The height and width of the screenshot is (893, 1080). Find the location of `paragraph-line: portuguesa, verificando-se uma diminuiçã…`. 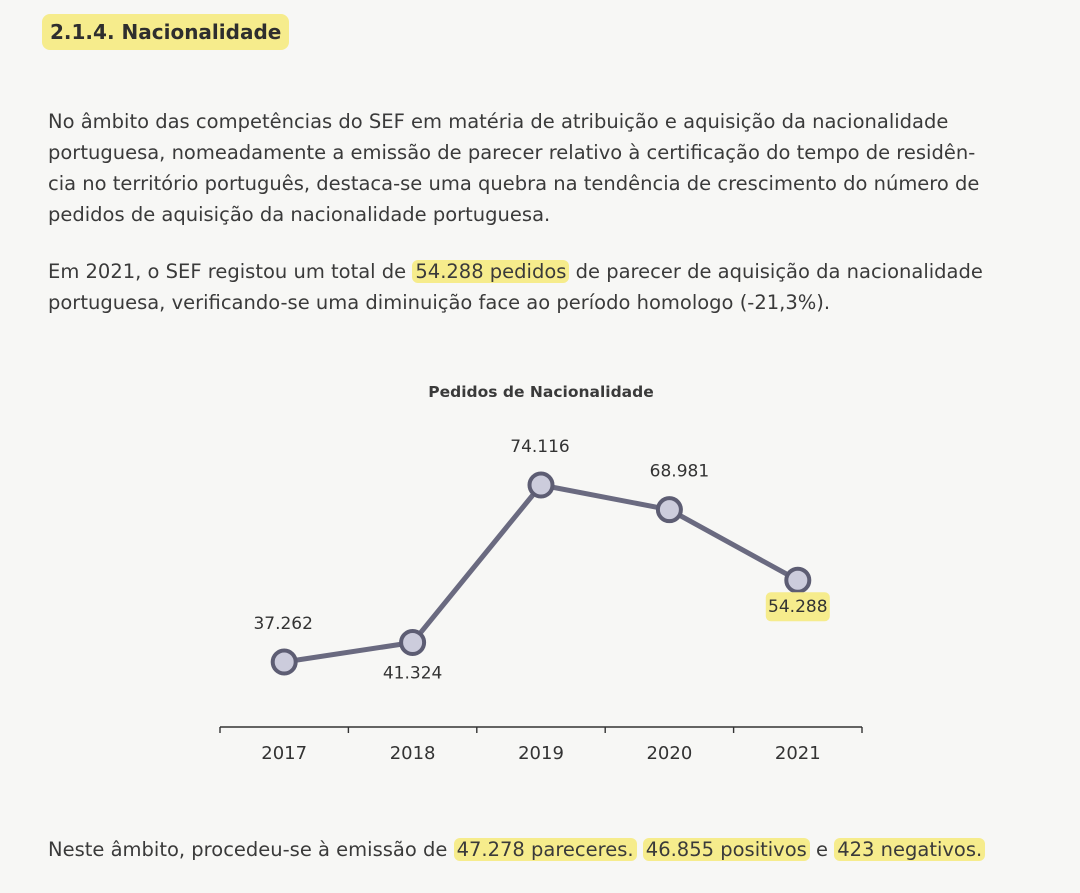

paragraph-line: portuguesa, verificando-se uma diminuiçã… is located at coordinates (439, 302).